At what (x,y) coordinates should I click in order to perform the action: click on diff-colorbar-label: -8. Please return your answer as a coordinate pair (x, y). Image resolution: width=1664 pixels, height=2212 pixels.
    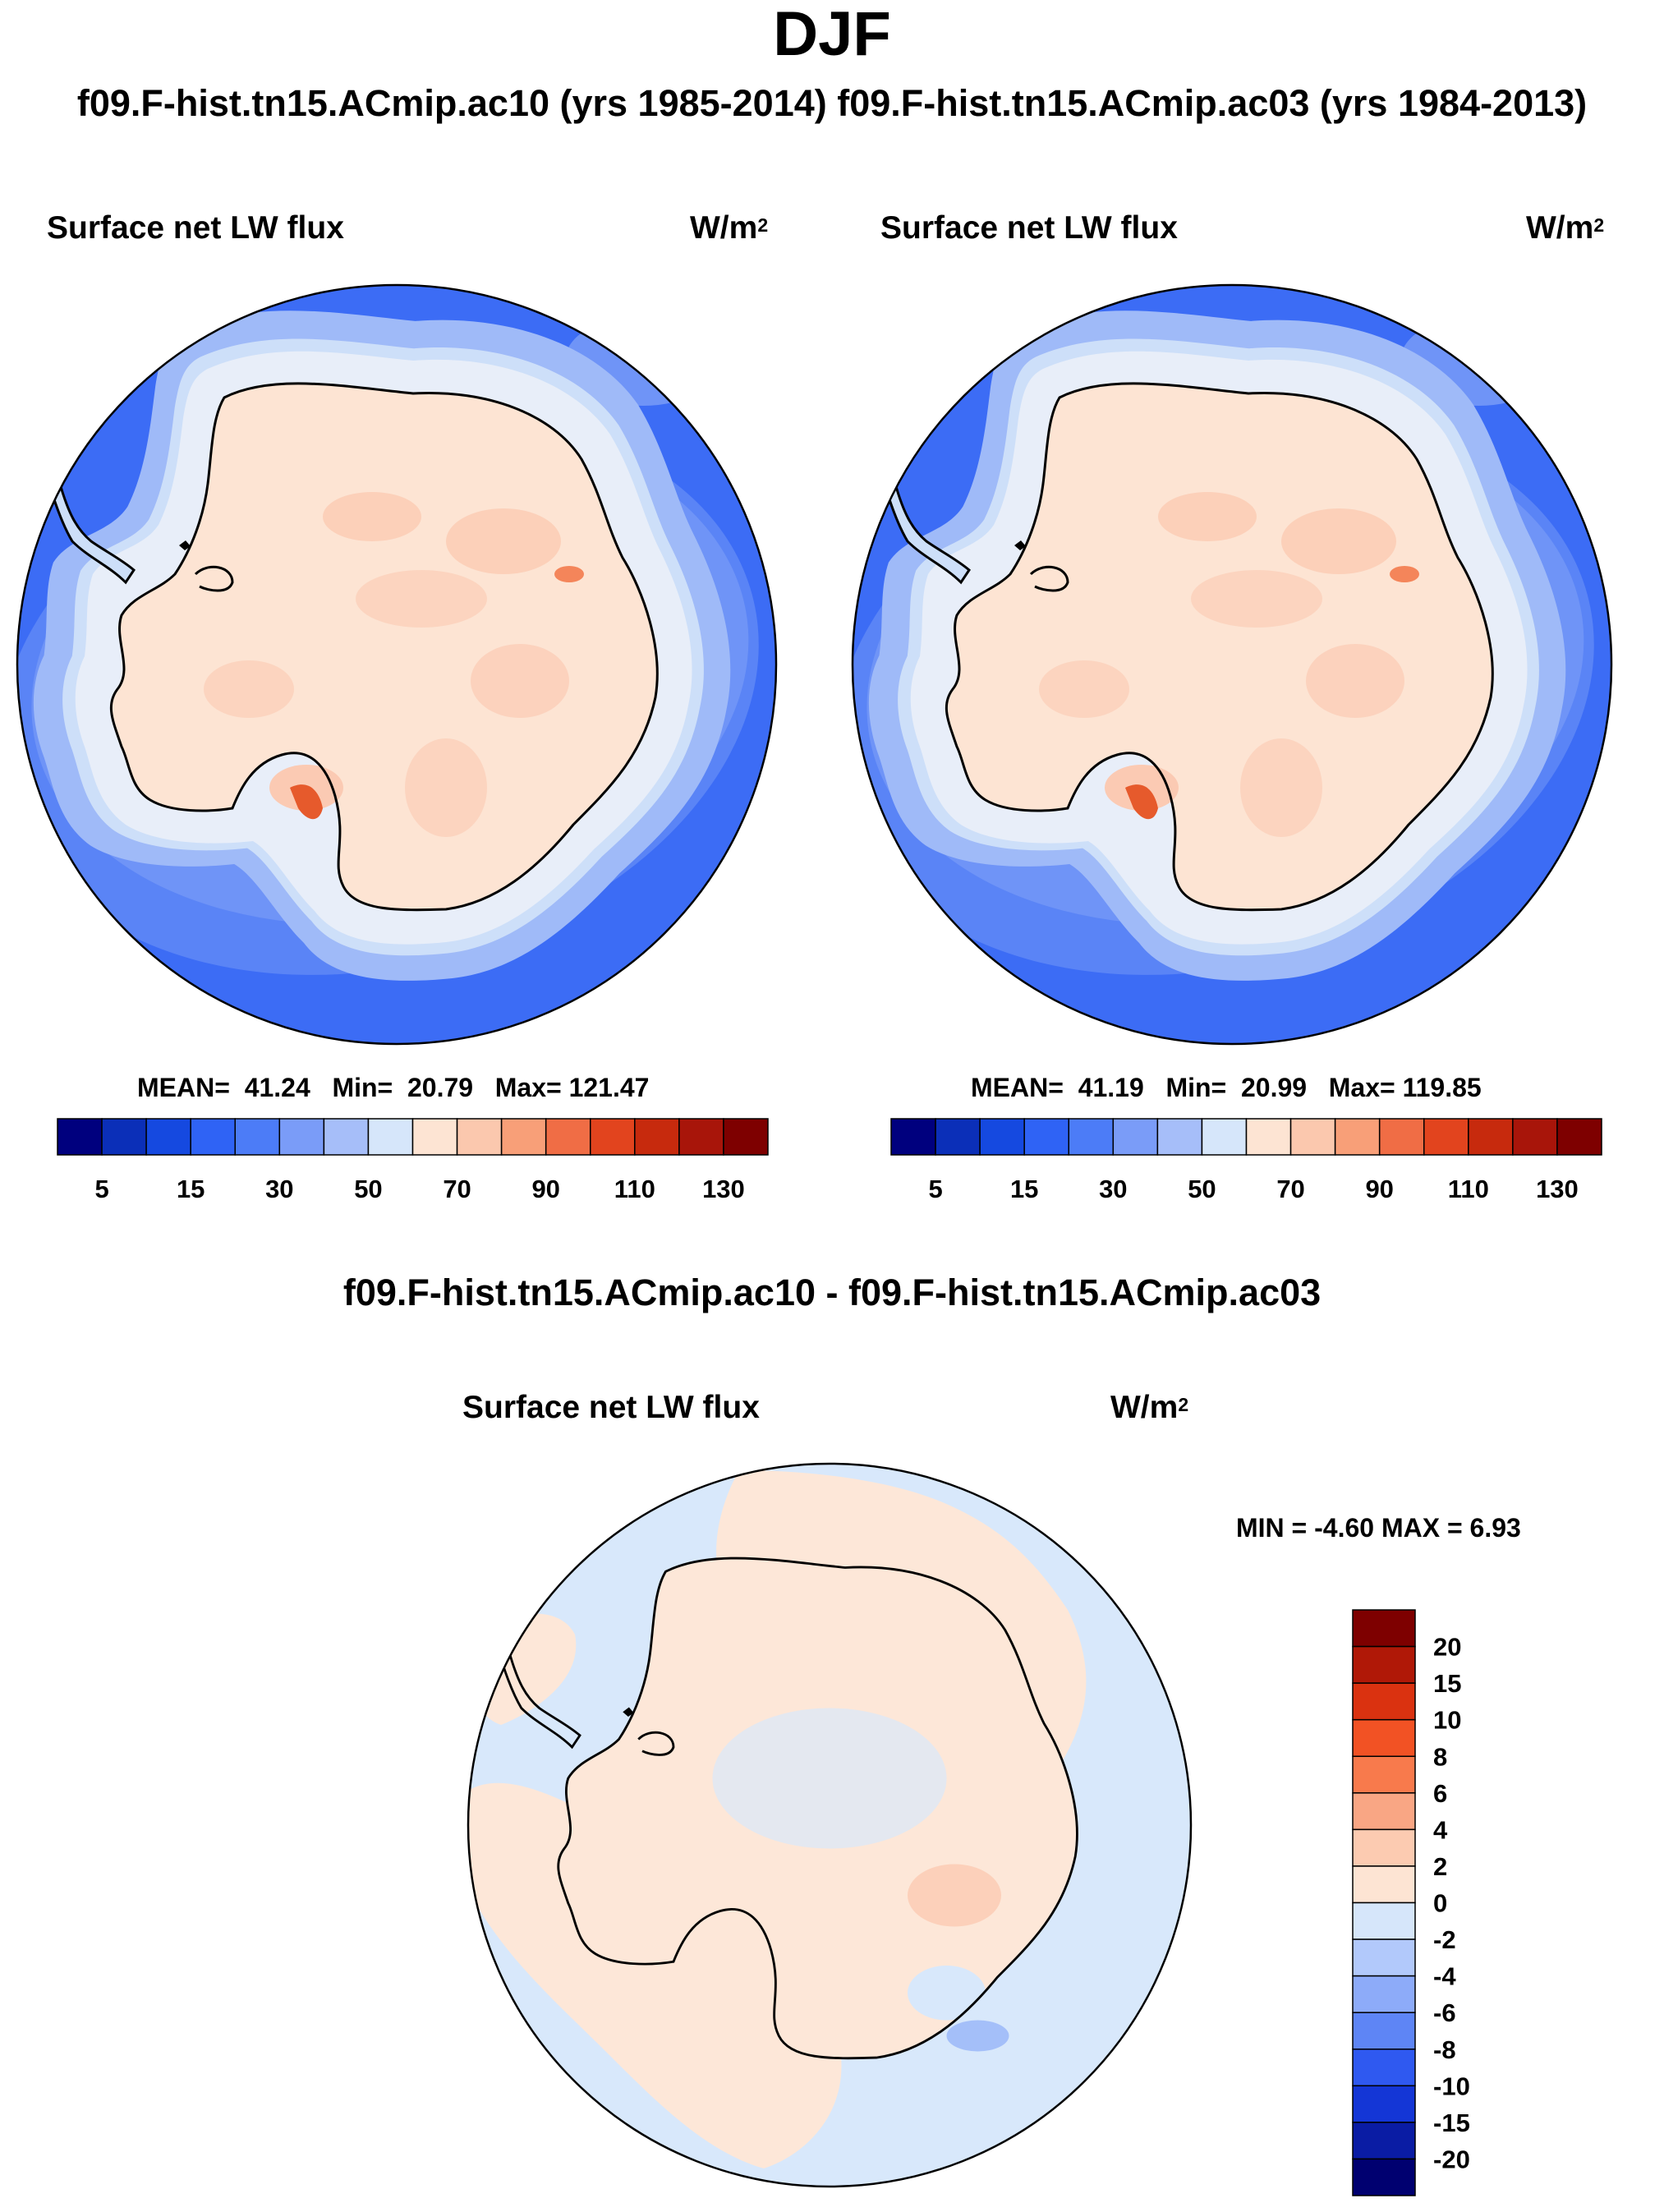
    Looking at the image, I should click on (1444, 2049).